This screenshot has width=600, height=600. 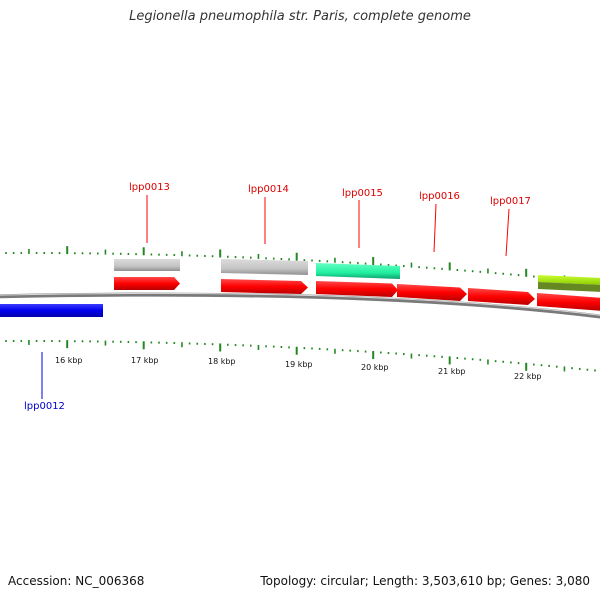 What do you see at coordinates (439, 196) in the screenshot?
I see `gene-label-lpp0016: lpp0016` at bounding box center [439, 196].